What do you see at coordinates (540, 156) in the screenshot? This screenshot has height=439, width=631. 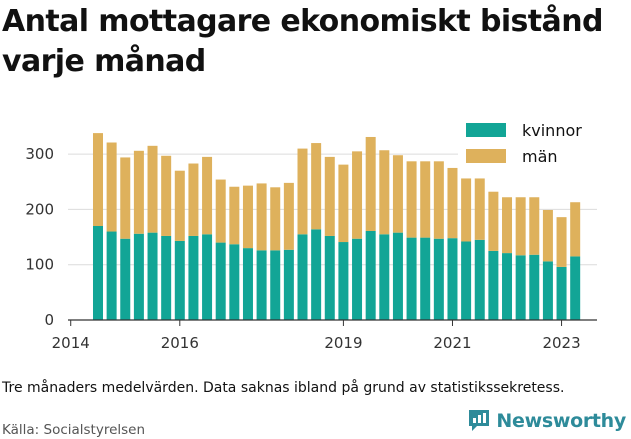 I see `legend-label: män` at bounding box center [540, 156].